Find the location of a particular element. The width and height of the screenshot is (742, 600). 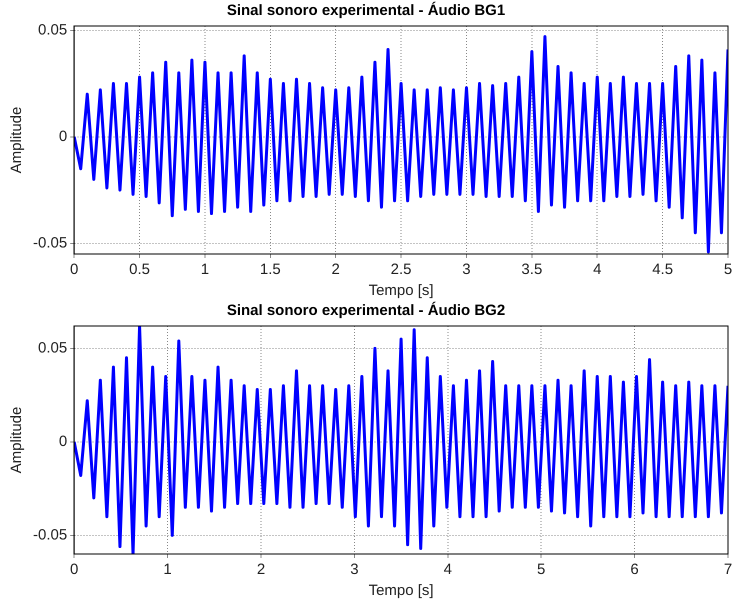

x-tick-label: 2.5 is located at coordinates (401, 269).